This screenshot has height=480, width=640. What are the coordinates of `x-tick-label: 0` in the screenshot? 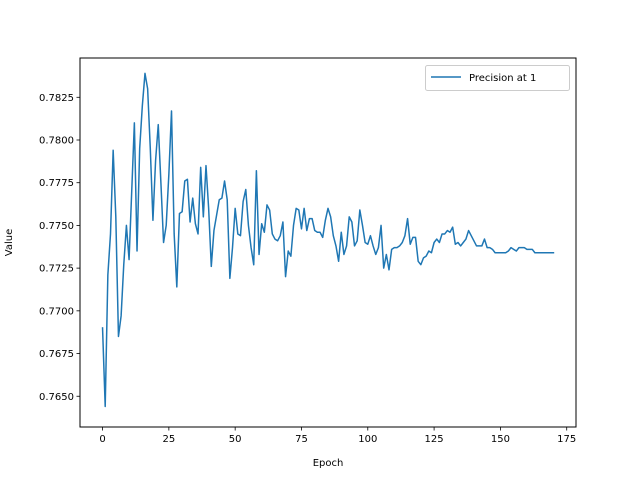 It's located at (102, 439).